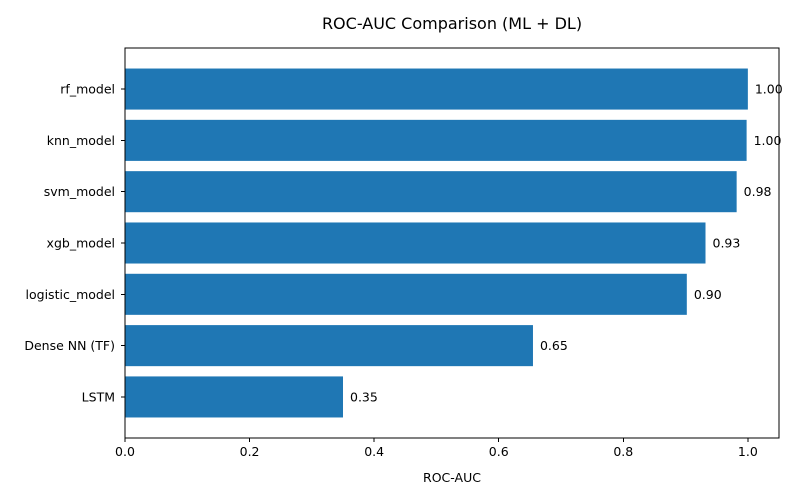 The height and width of the screenshot is (500, 800). Describe the element at coordinates (81, 140) in the screenshot. I see `category-label: knn_model` at that location.